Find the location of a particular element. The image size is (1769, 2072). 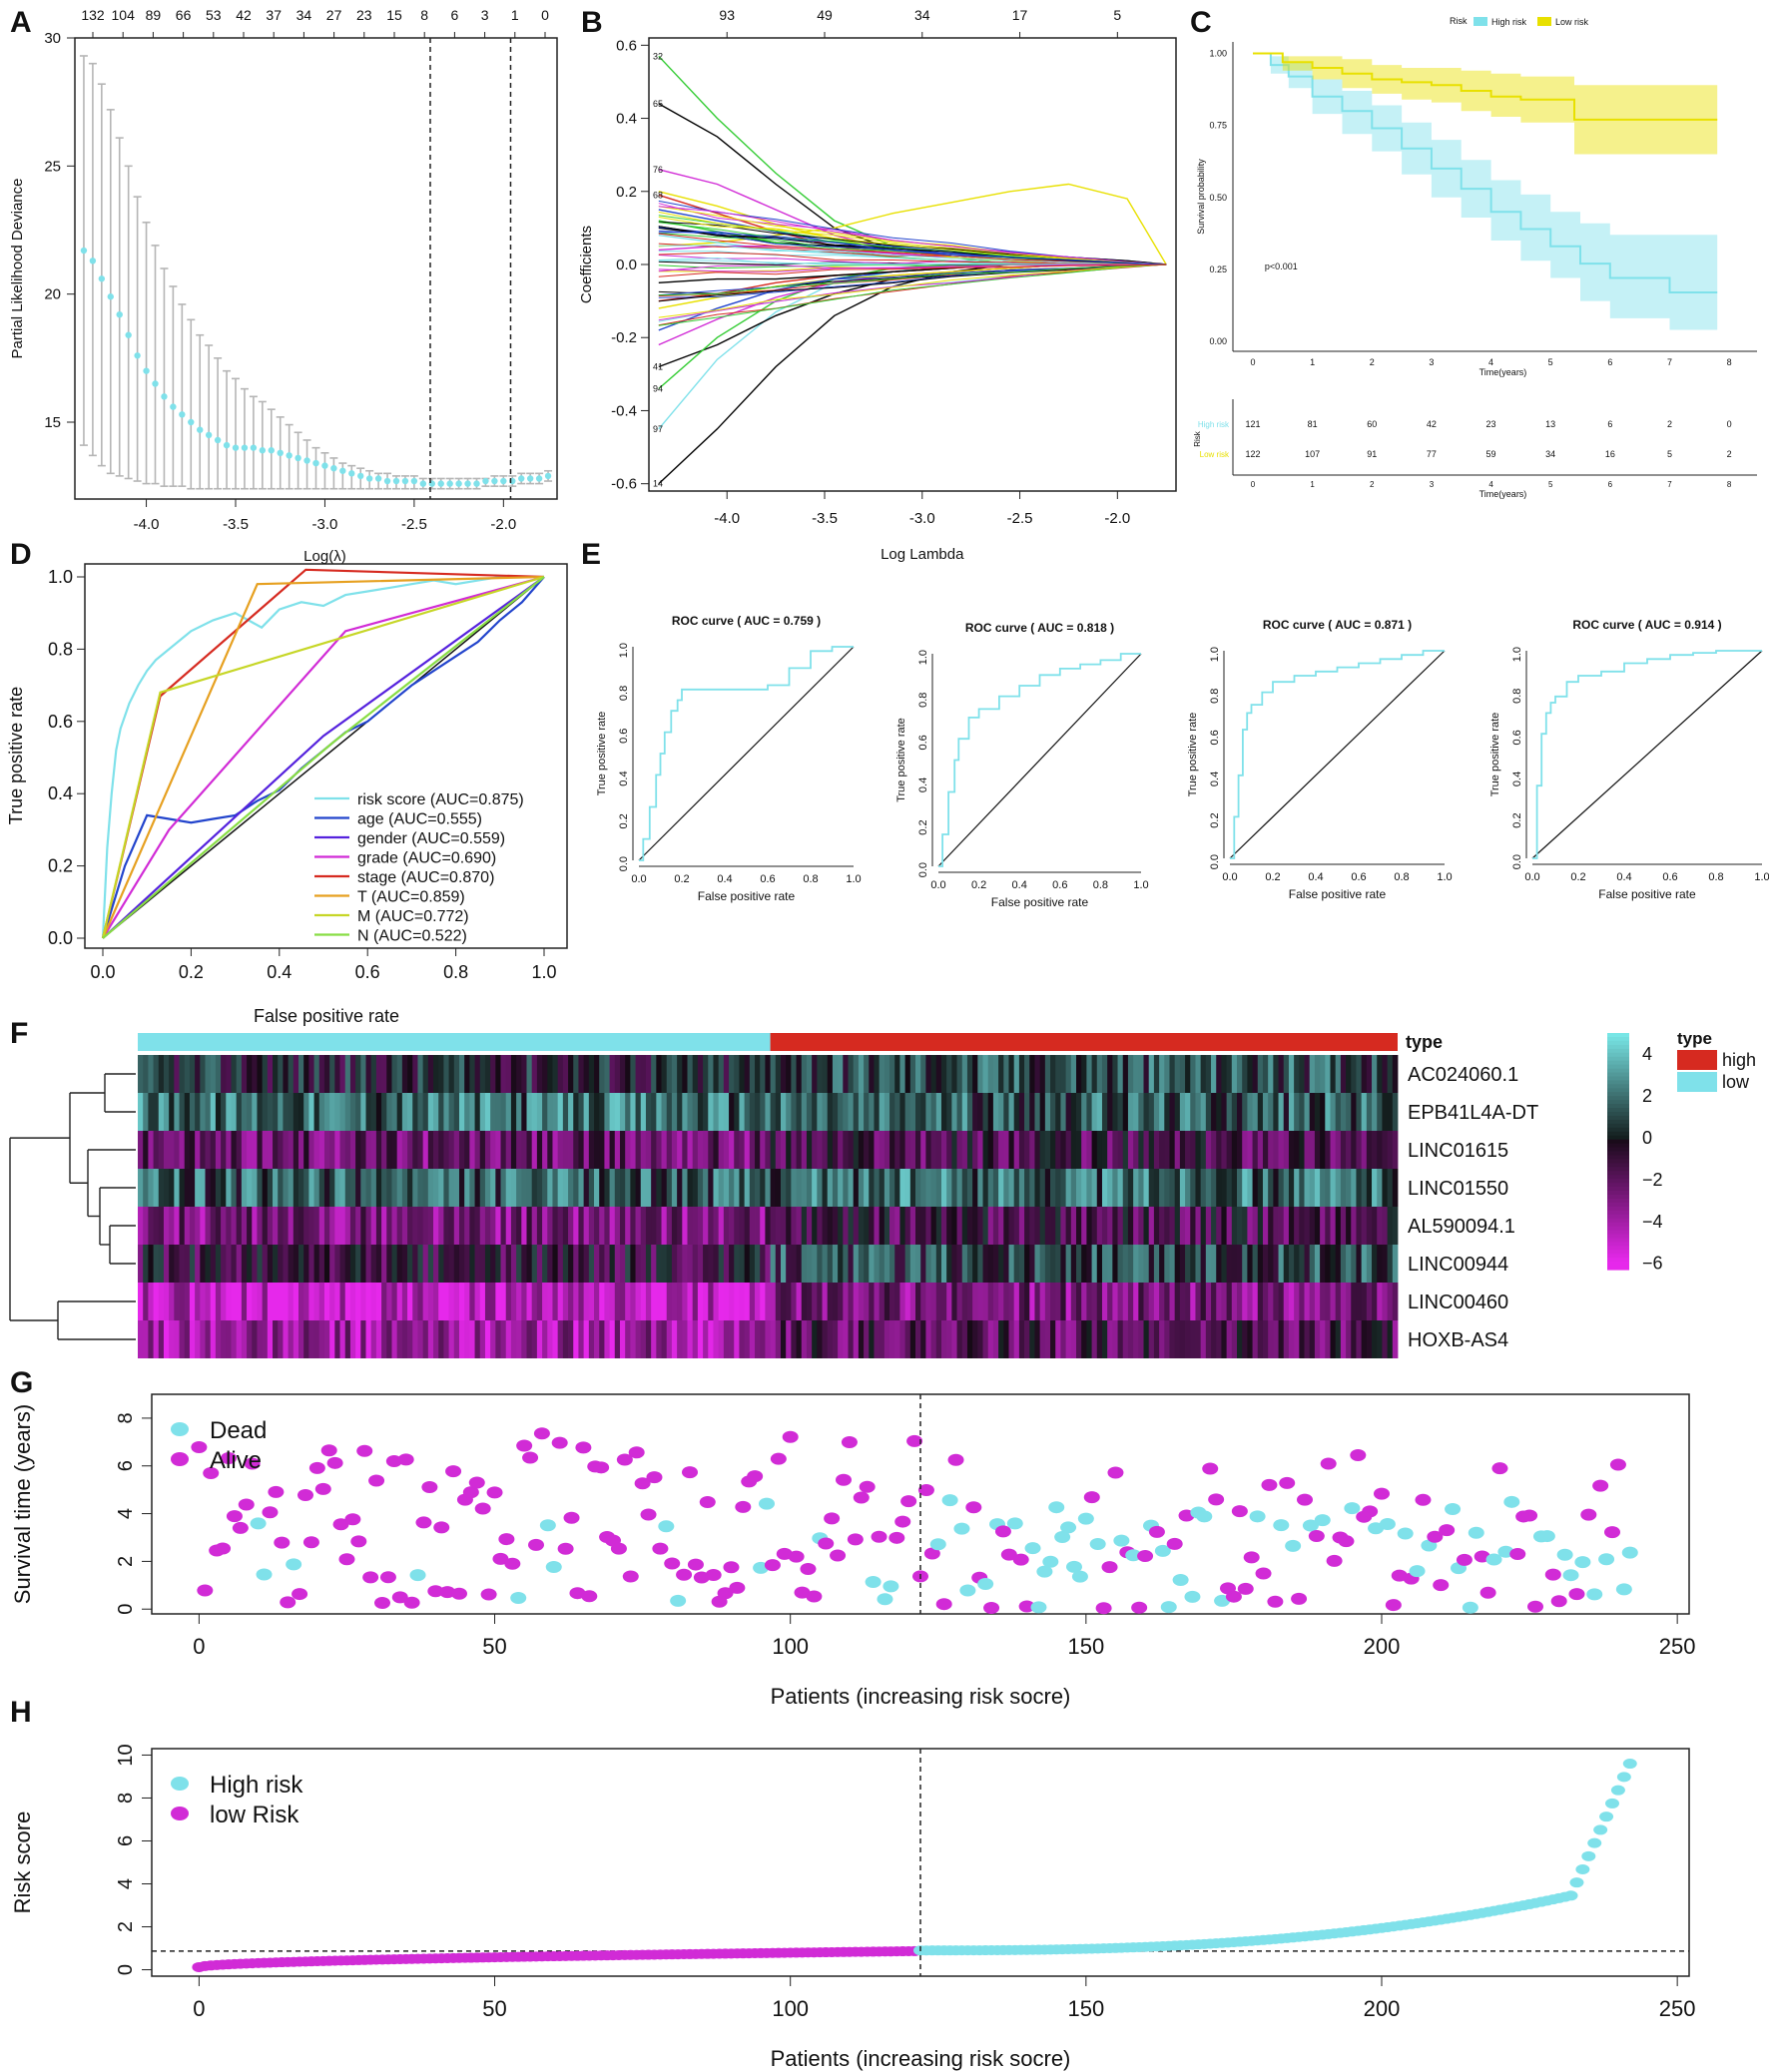

top-axis-label: 23 is located at coordinates (364, 15).